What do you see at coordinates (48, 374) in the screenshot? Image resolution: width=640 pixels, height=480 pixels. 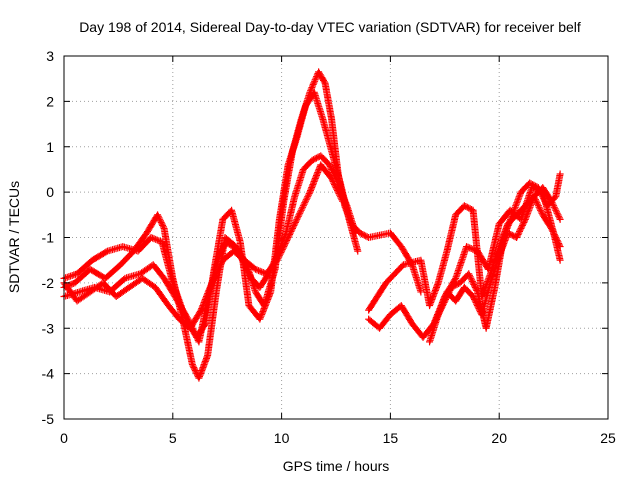 I see `y-tick-label: -4` at bounding box center [48, 374].